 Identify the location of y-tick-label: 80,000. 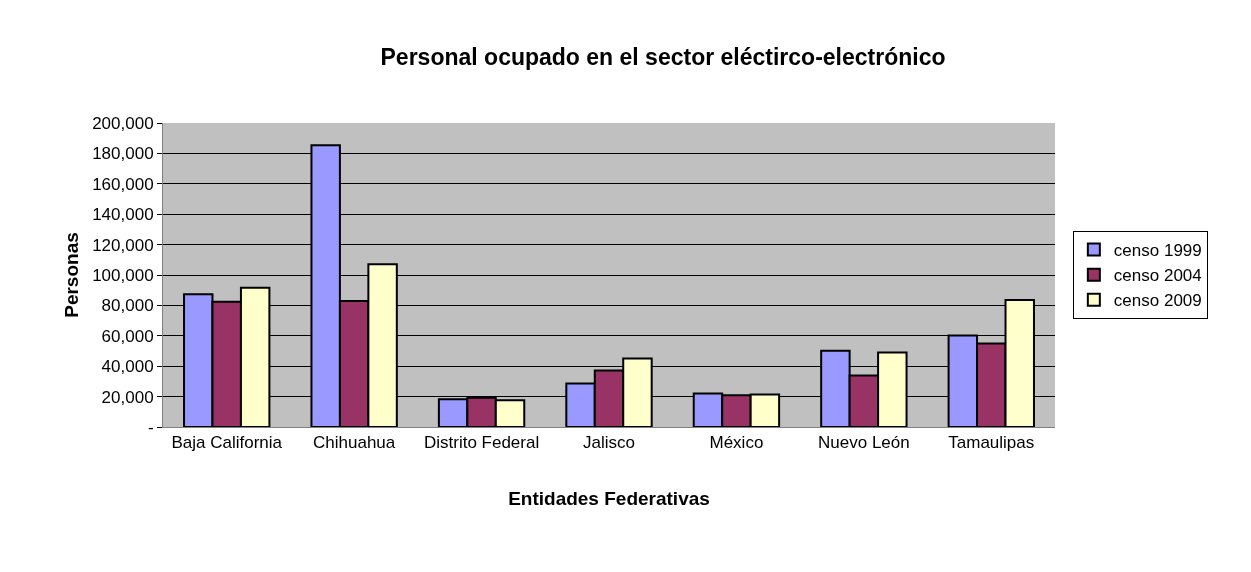
(127, 306).